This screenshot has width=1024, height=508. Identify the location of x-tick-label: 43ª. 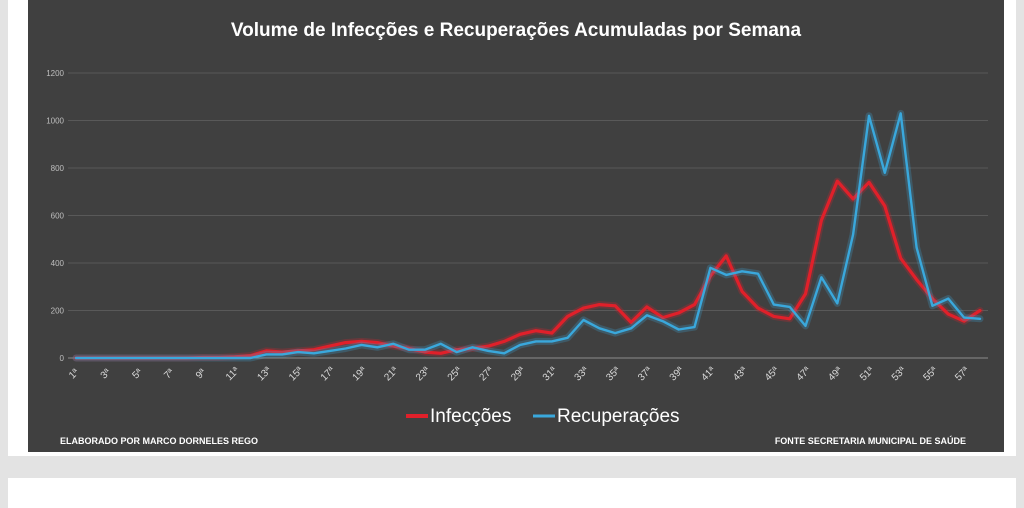
(740, 374).